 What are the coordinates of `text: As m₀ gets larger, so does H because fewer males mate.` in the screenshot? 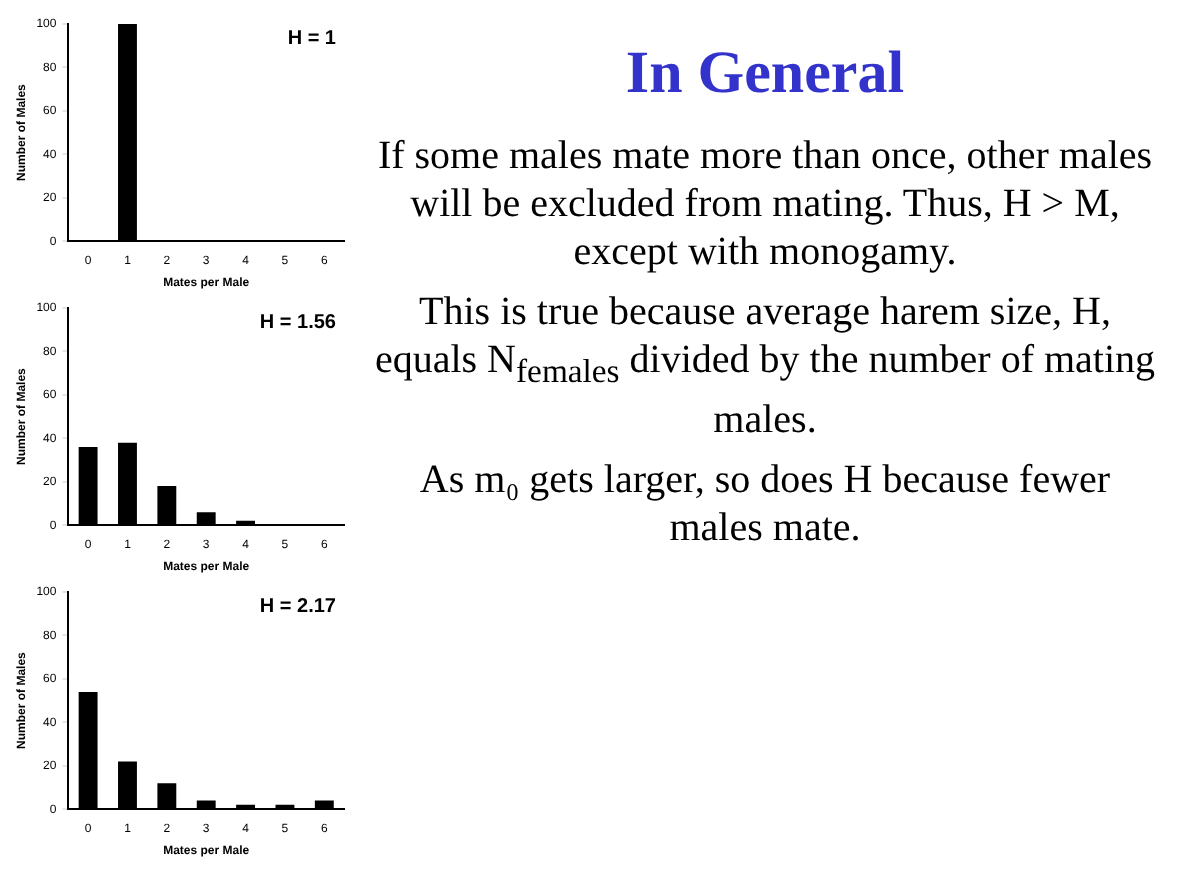 It's located at (765, 504).